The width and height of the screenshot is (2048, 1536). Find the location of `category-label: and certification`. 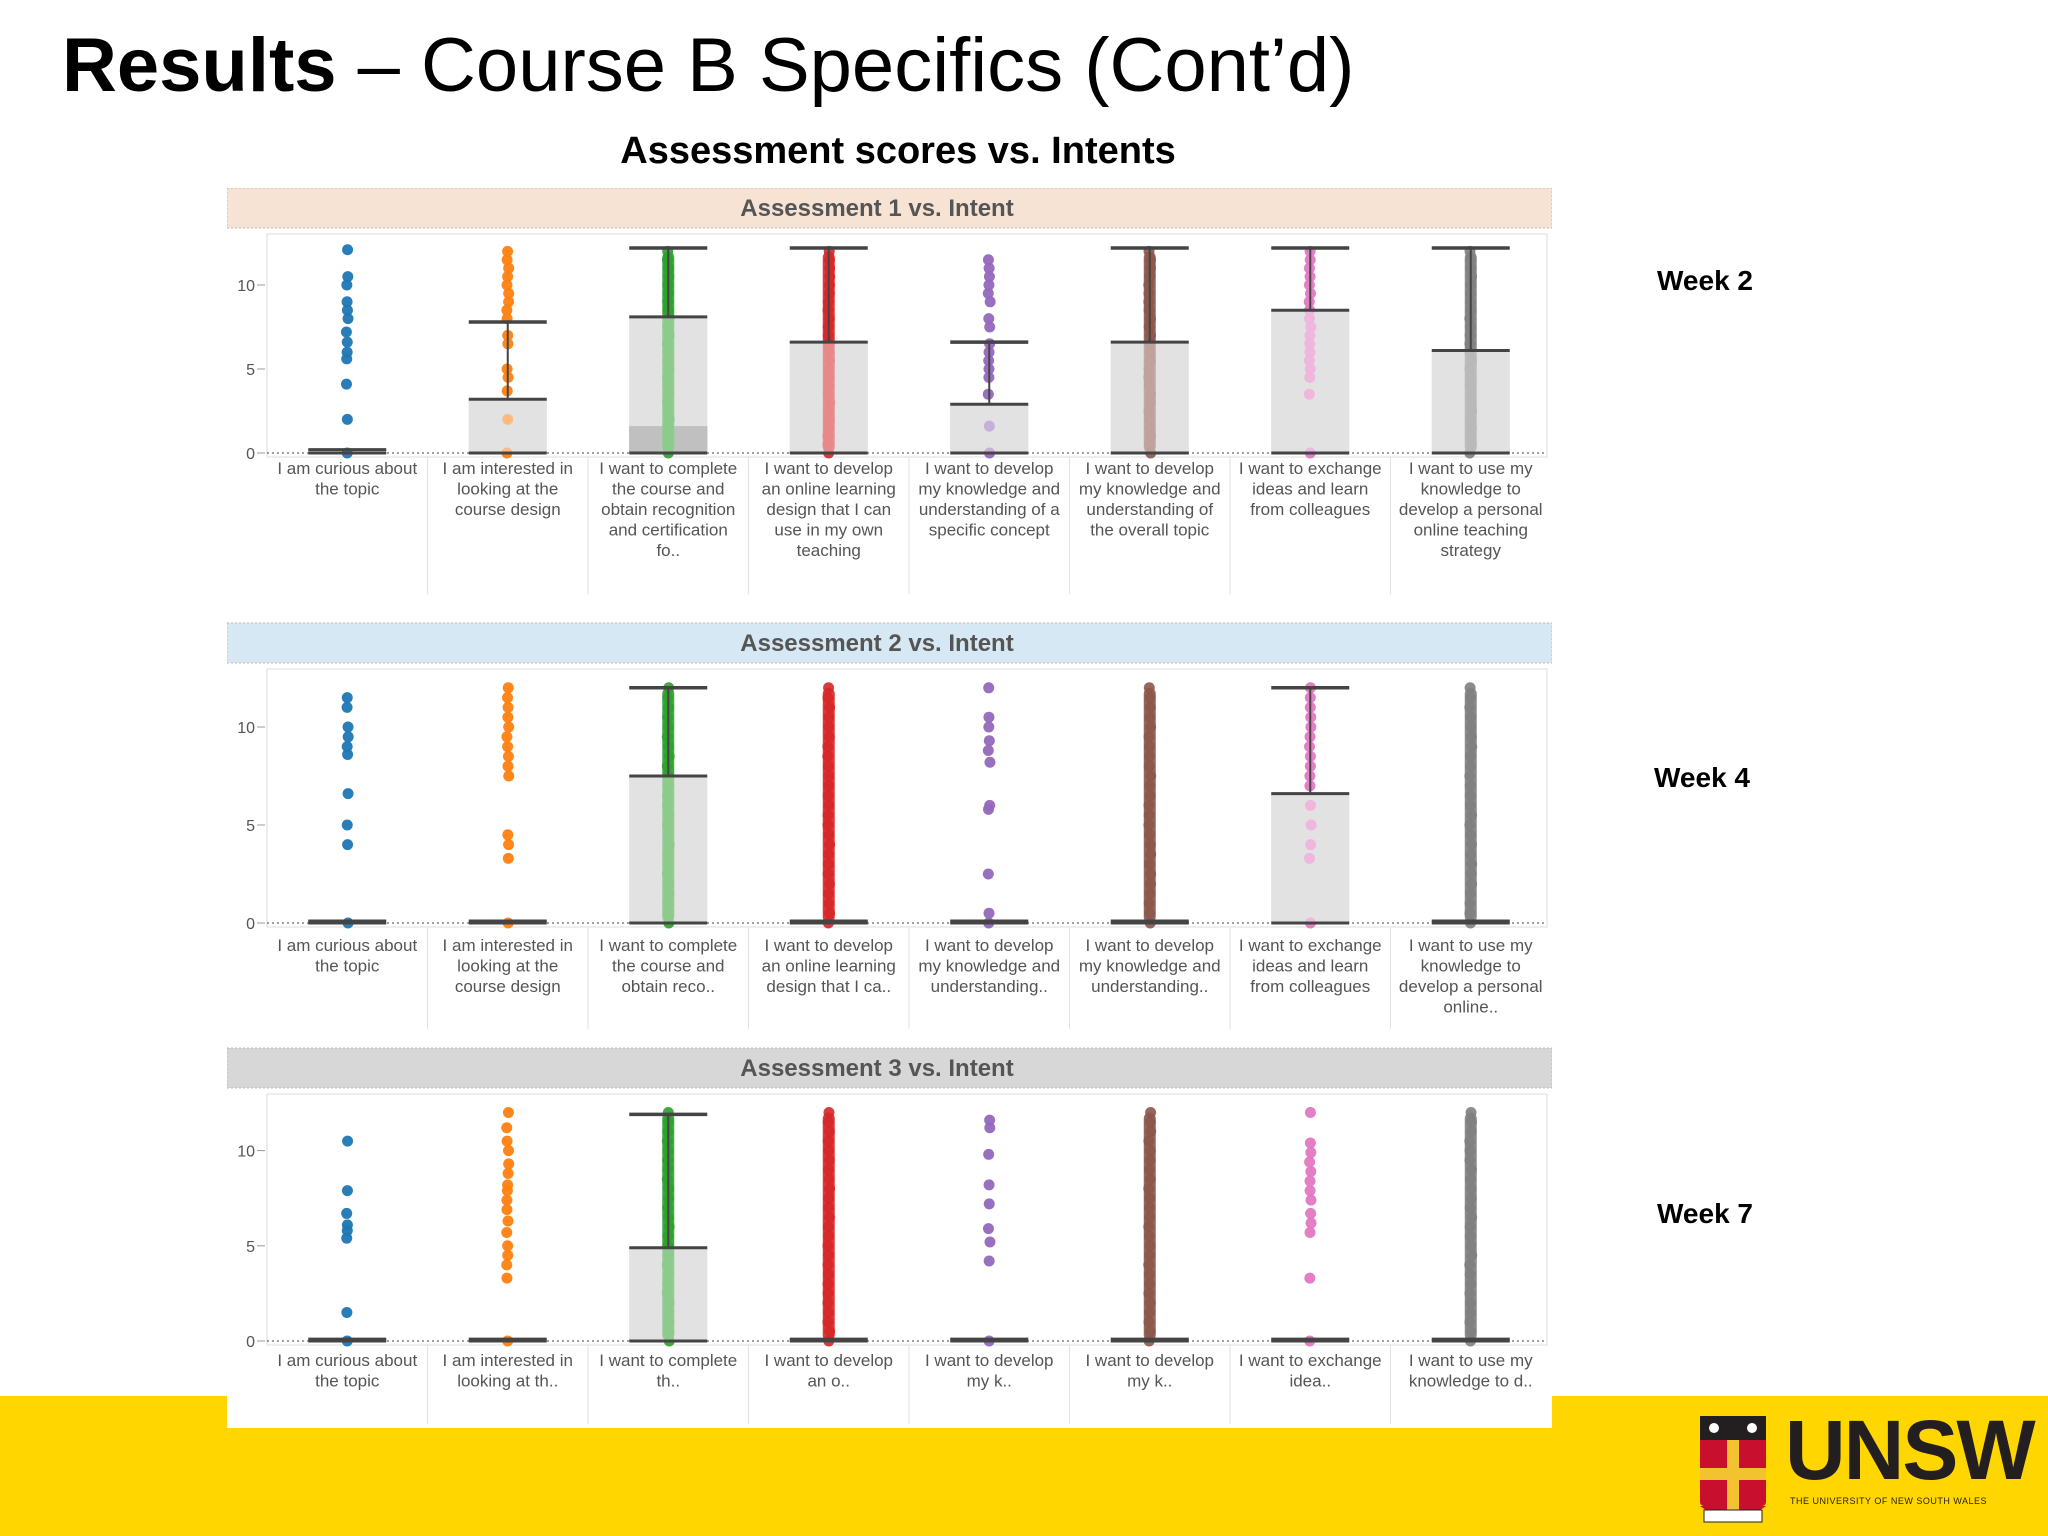

category-label: and certification is located at coordinates (668, 530).